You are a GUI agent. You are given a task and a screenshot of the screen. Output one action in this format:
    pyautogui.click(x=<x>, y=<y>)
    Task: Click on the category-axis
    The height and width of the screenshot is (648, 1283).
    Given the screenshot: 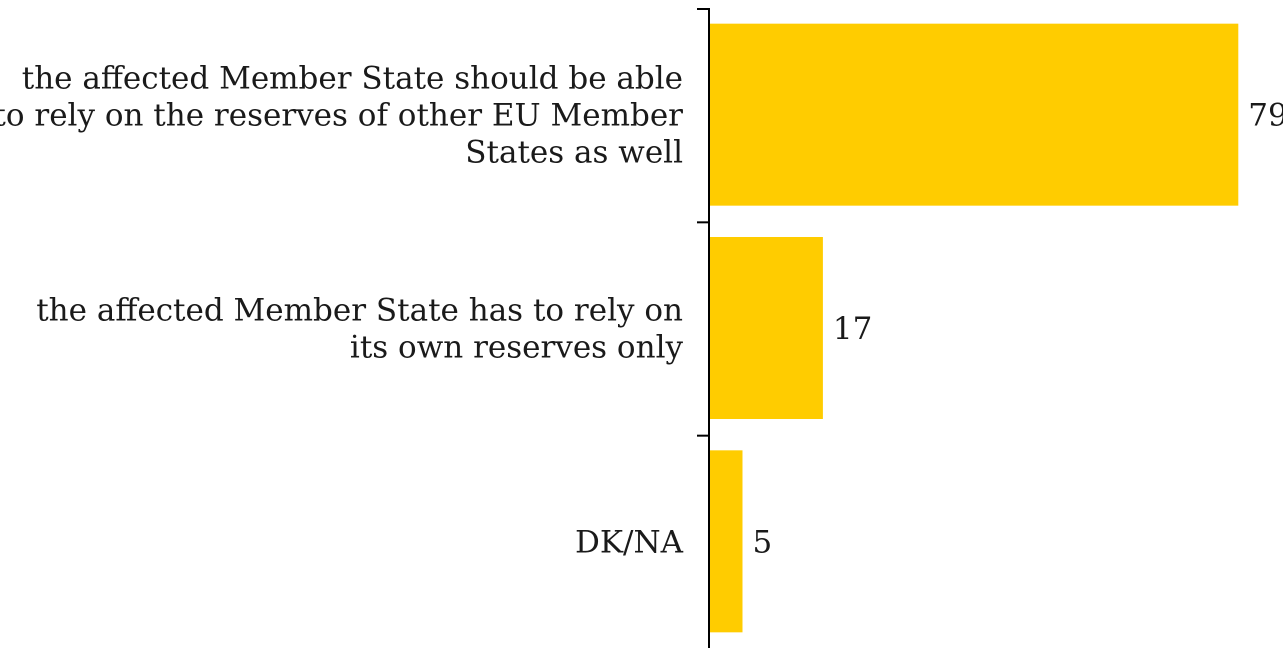 What is the action you would take?
    pyautogui.click(x=703, y=328)
    